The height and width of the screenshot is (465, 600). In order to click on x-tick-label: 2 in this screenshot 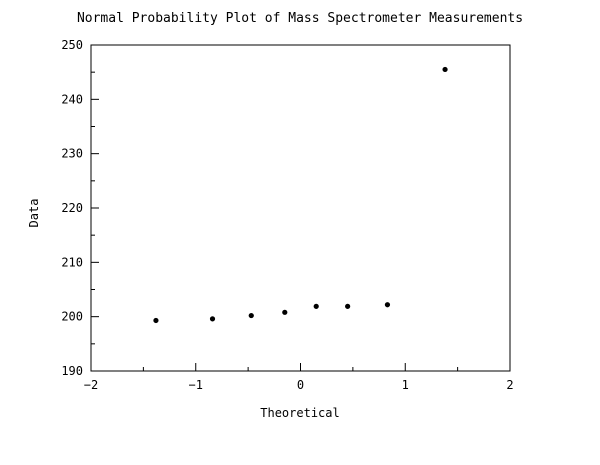, I will do `click(509, 385)`.